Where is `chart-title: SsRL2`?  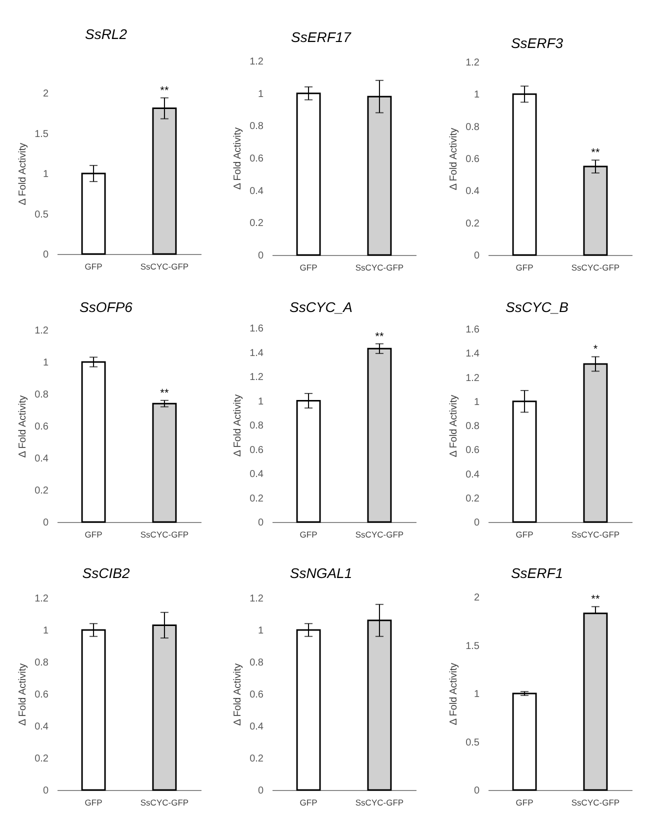 chart-title: SsRL2 is located at coordinates (106, 34).